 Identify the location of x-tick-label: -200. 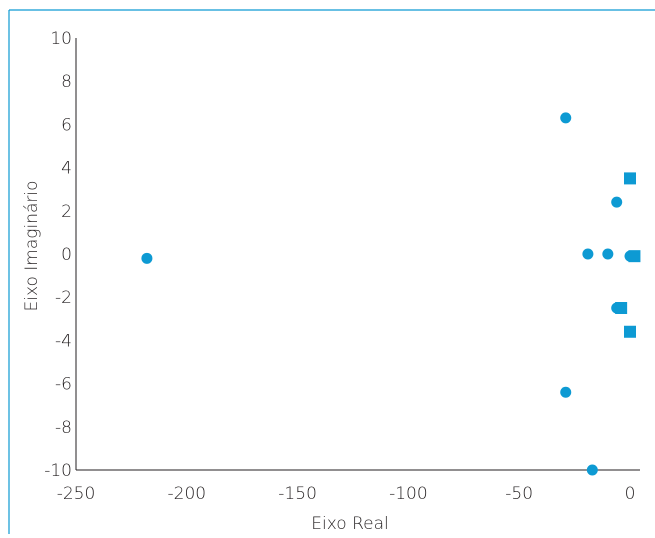
(187, 494).